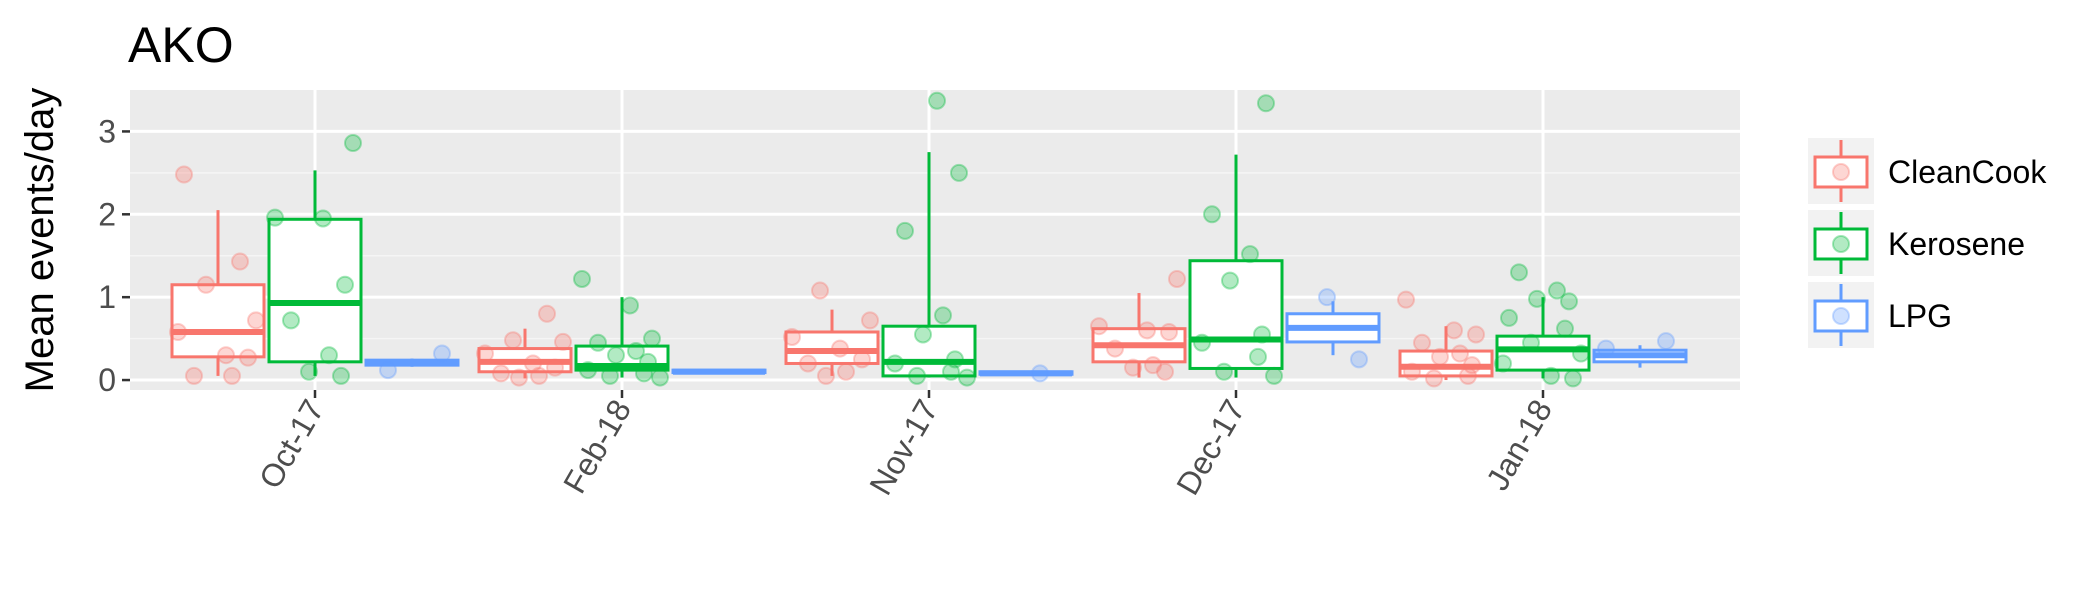 This screenshot has height=600, width=2100. What do you see at coordinates (107, 131) in the screenshot?
I see `y-tick-label: 3` at bounding box center [107, 131].